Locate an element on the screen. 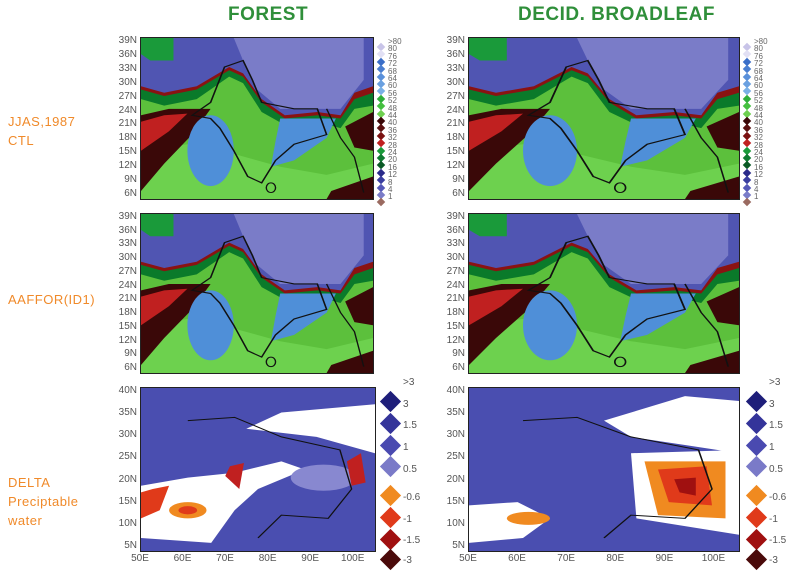 This screenshot has height=577, width=800. legend-label: 44 is located at coordinates (392, 115).